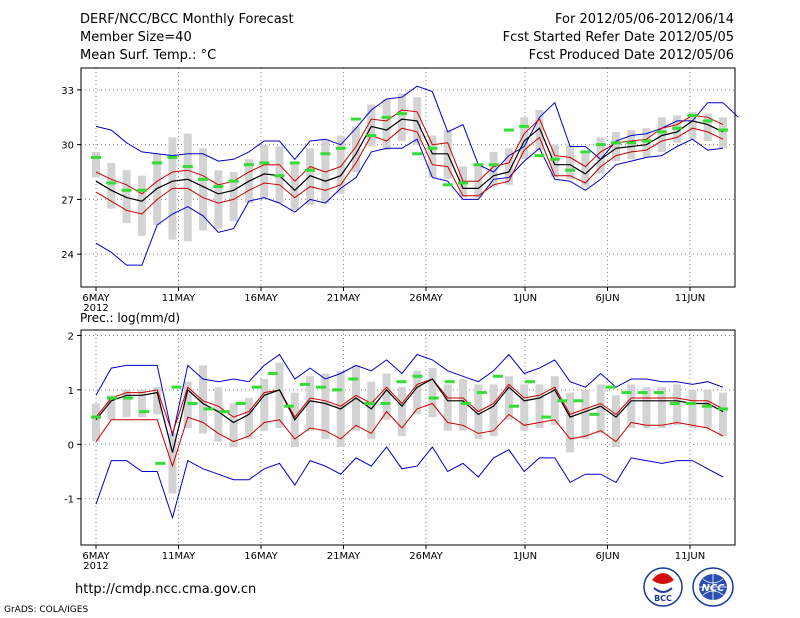  What do you see at coordinates (607, 298) in the screenshot?
I see `temp-xtick-label: 6JUN` at bounding box center [607, 298].